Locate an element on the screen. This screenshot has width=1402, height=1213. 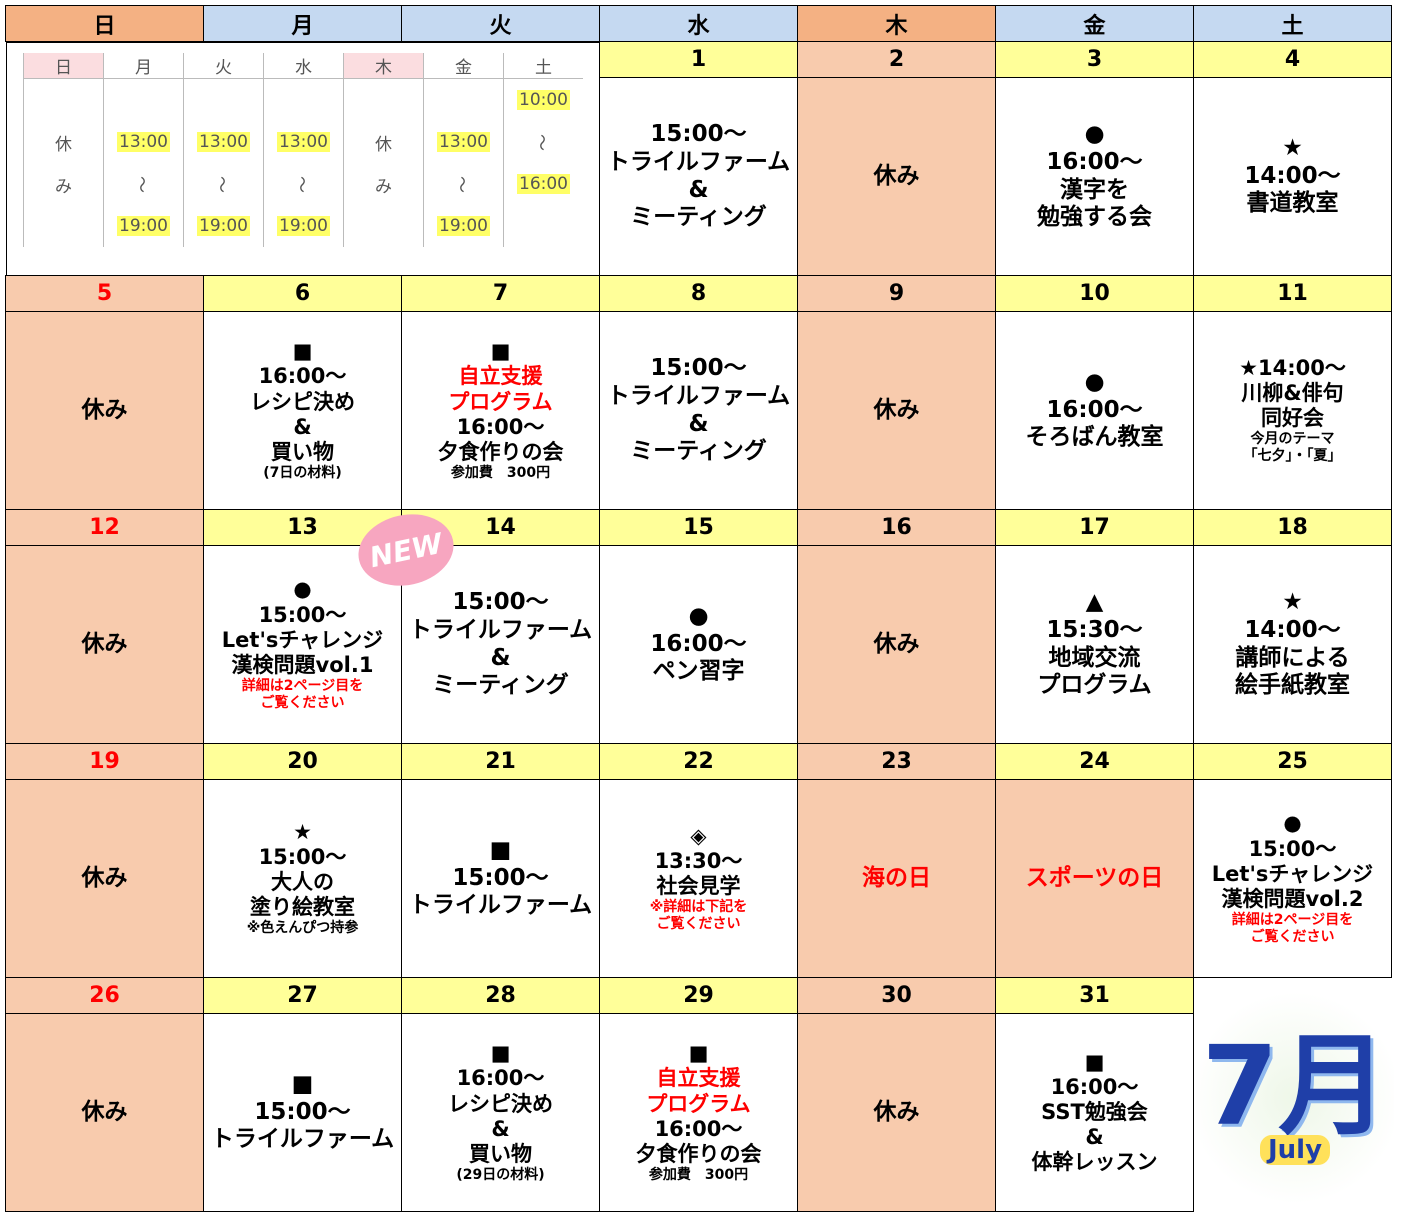
schedule-header: 月 is located at coordinates (143, 66).